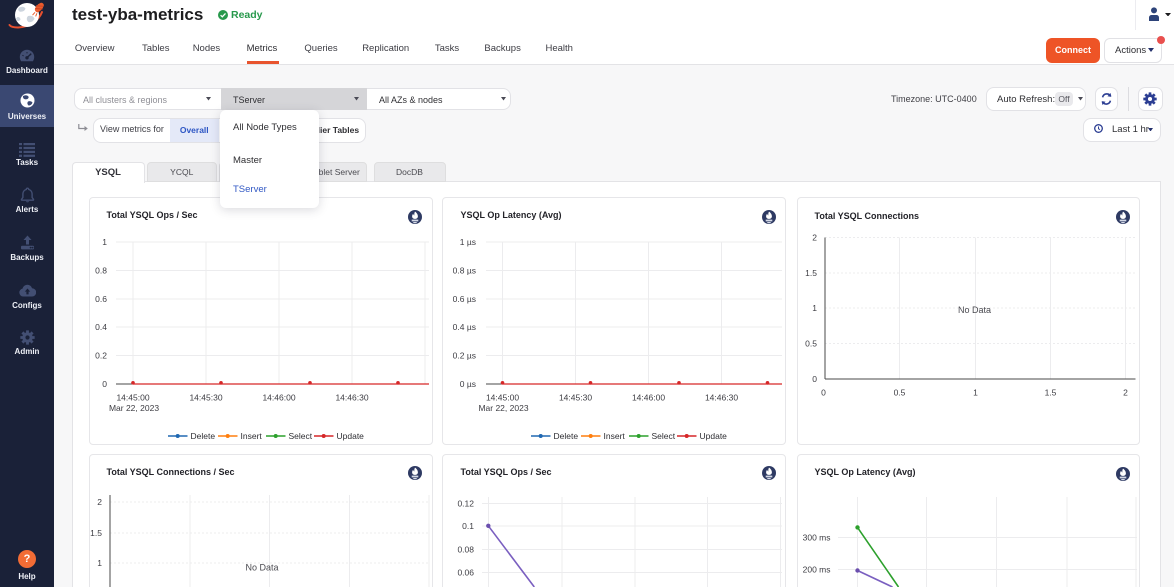 This screenshot has height=587, width=1174. What do you see at coordinates (464, 270) in the screenshot?
I see `svg-text: 0.8 µs` at bounding box center [464, 270].